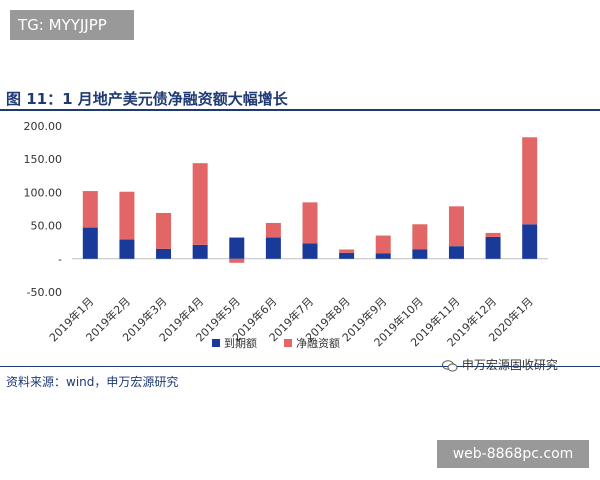 This screenshot has height=480, width=600. Describe the element at coordinates (513, 454) in the screenshot. I see `site-badge: web-8868pc.com` at that location.